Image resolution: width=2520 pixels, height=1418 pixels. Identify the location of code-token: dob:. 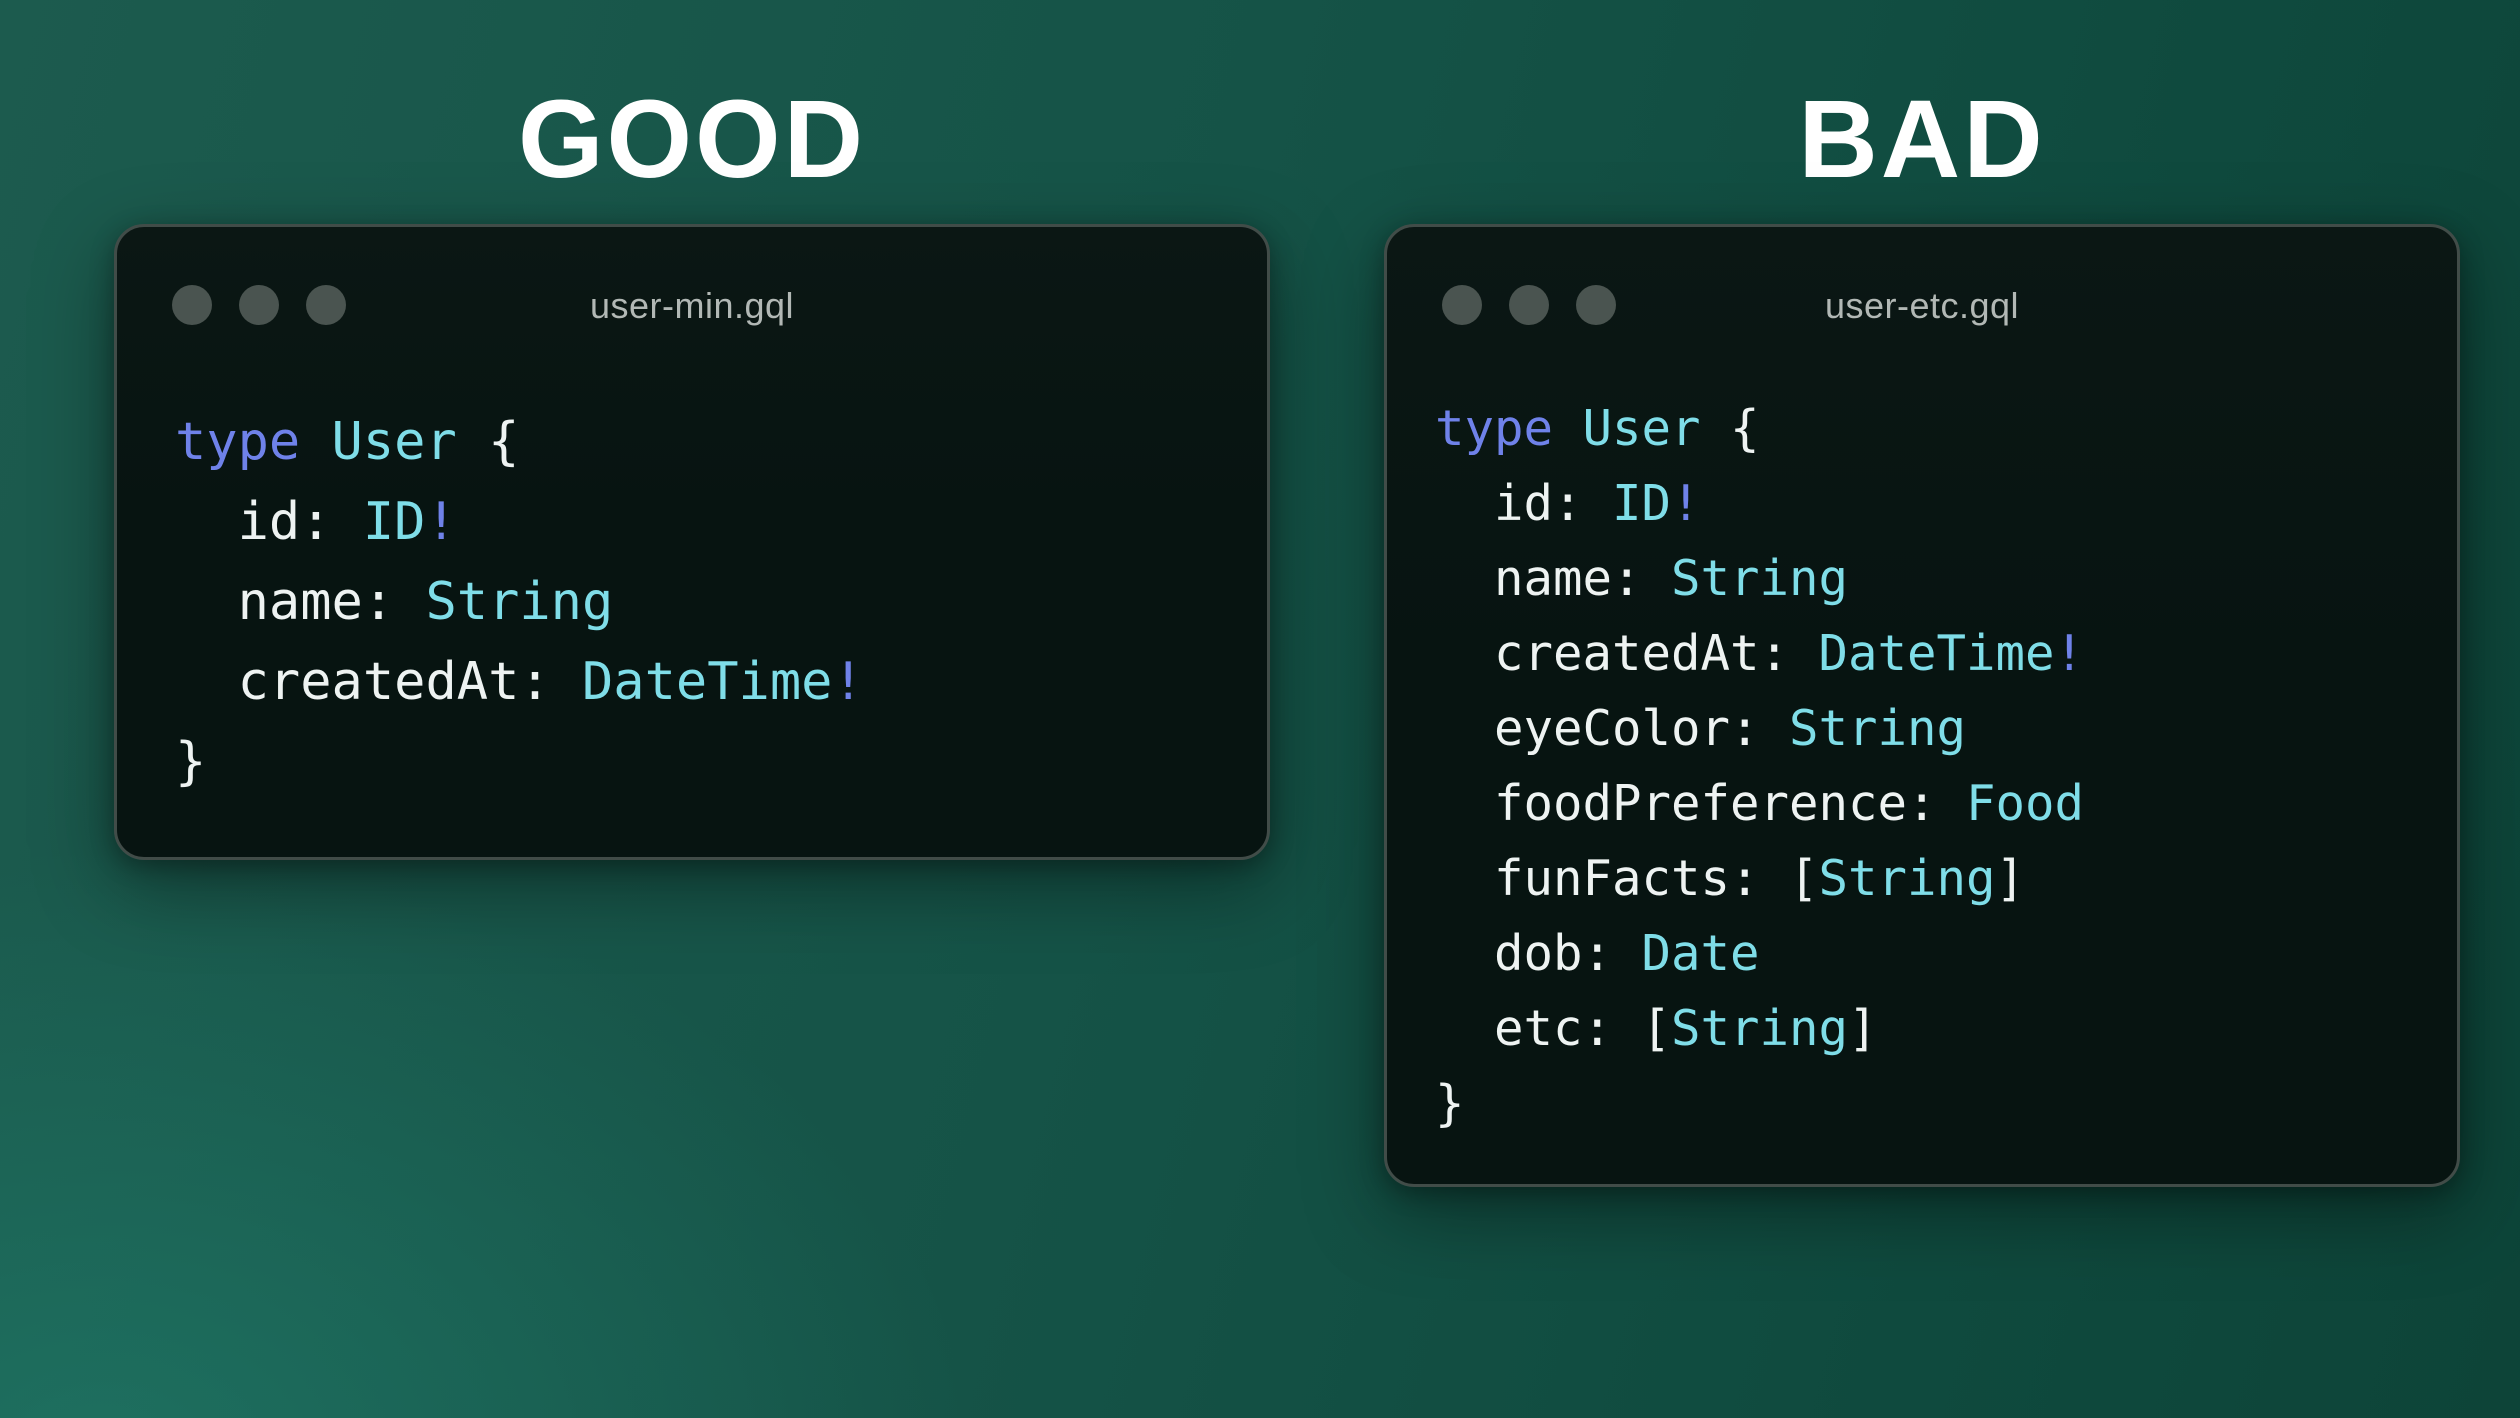
(1538, 953).